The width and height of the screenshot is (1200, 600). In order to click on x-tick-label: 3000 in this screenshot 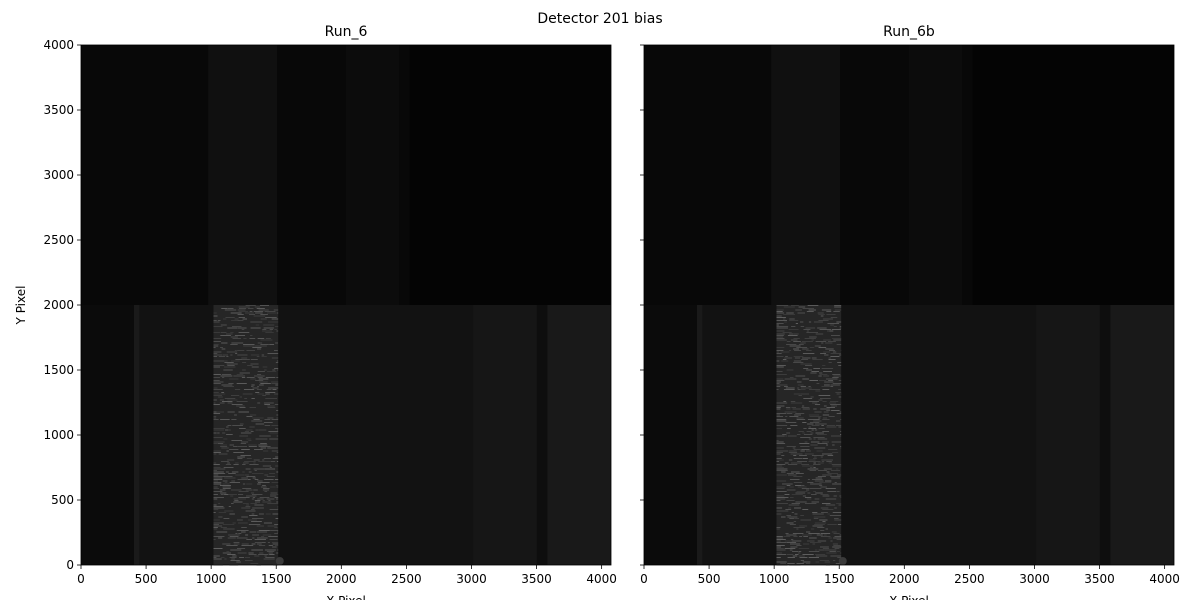, I will do `click(471, 579)`.